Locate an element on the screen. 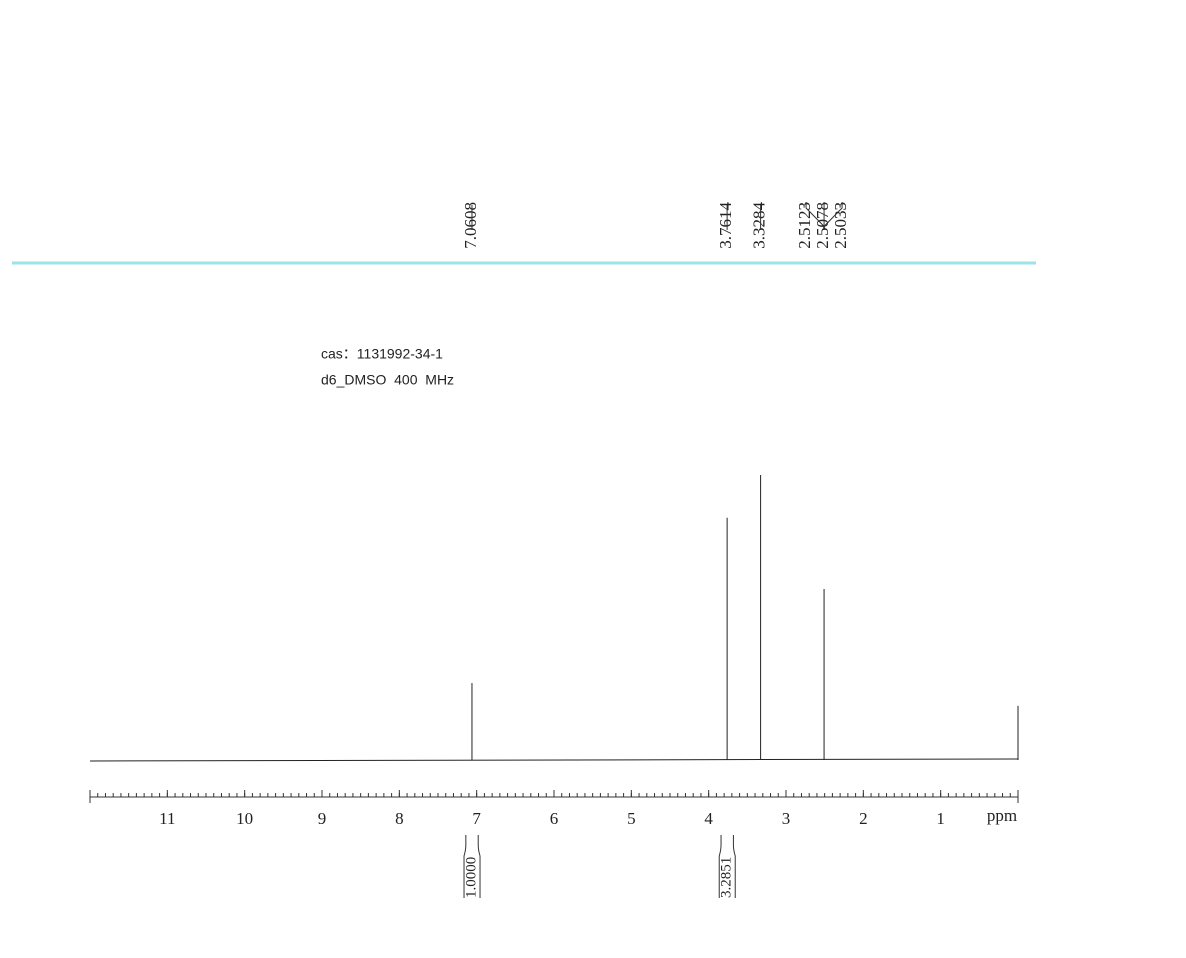  peak-label: 3.7614 is located at coordinates (725, 225).